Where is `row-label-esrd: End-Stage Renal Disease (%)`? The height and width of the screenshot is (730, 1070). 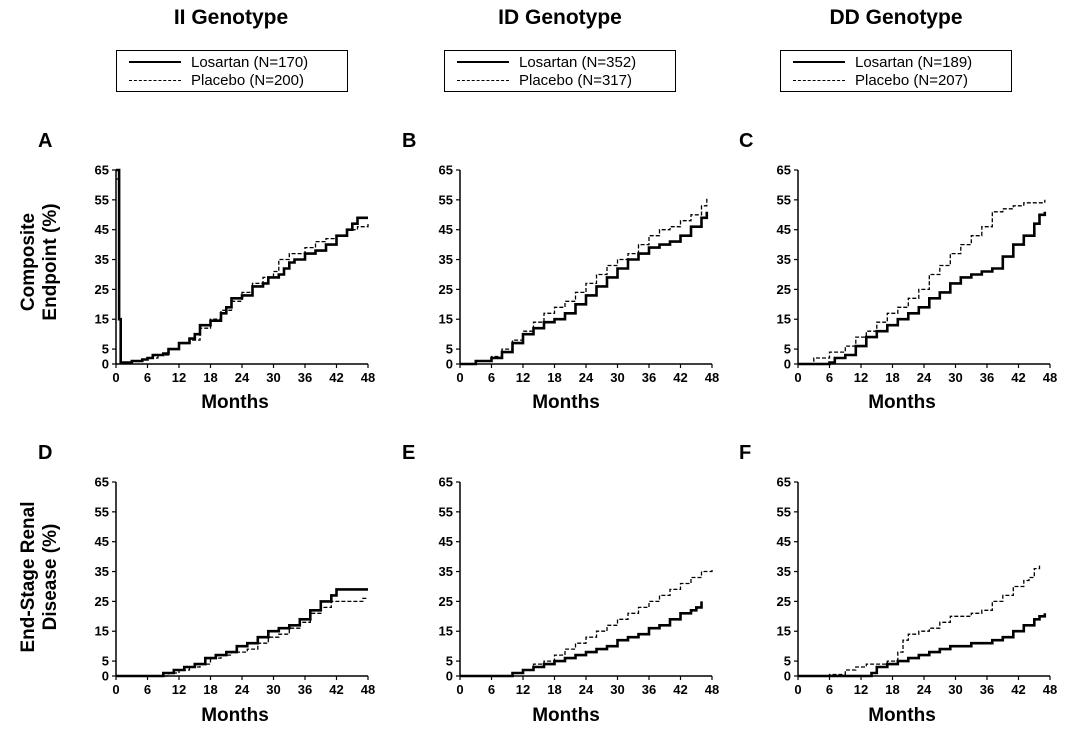 row-label-esrd: End-Stage Renal Disease (%) is located at coordinates (40, 577).